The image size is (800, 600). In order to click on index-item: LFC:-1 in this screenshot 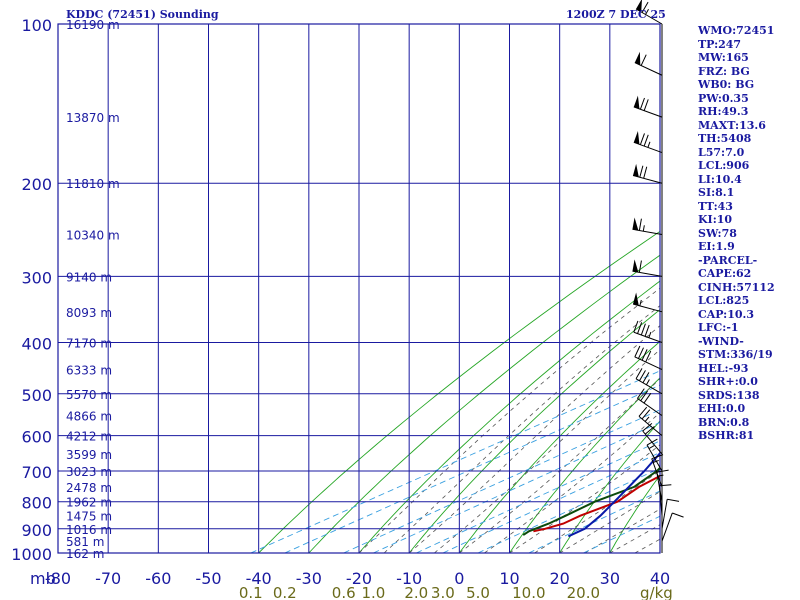, I will do `click(718, 327)`.